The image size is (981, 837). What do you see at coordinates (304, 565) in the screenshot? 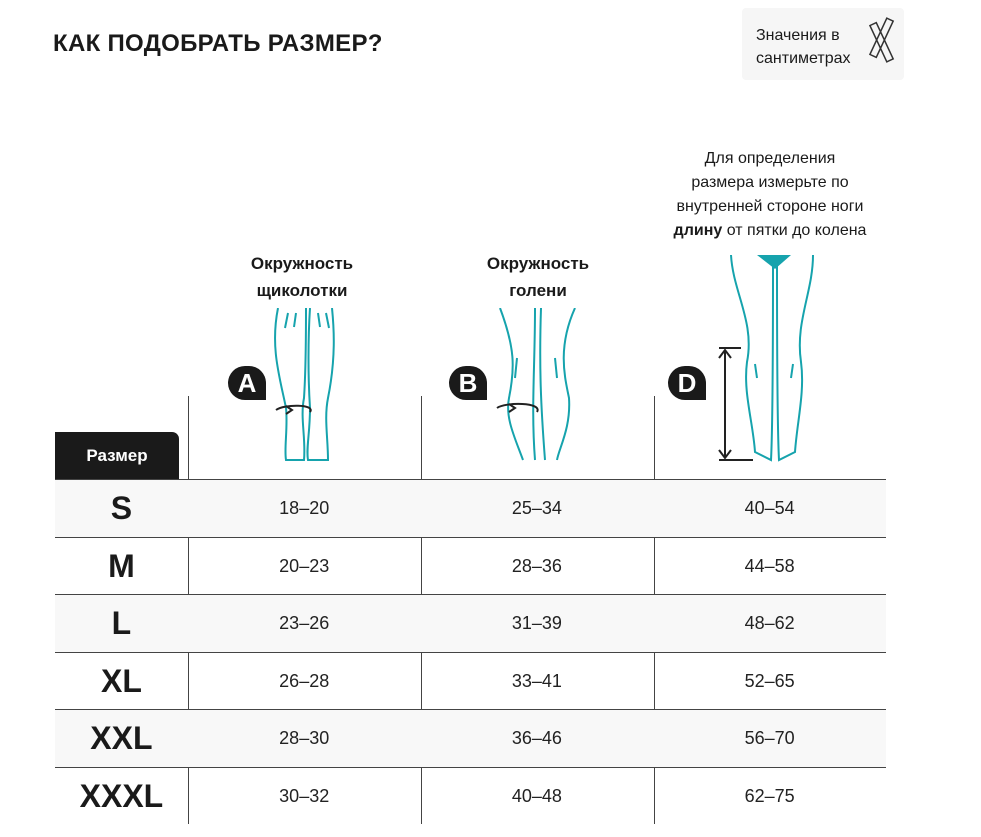
I see `ankle-cell: 20–23` at bounding box center [304, 565].